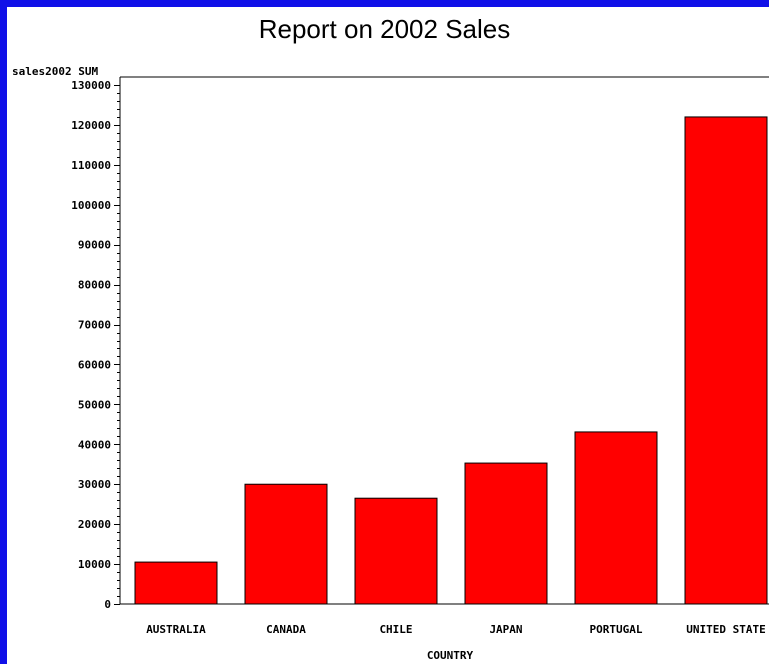  What do you see at coordinates (94, 564) in the screenshot?
I see `y-tick-label: 10000` at bounding box center [94, 564].